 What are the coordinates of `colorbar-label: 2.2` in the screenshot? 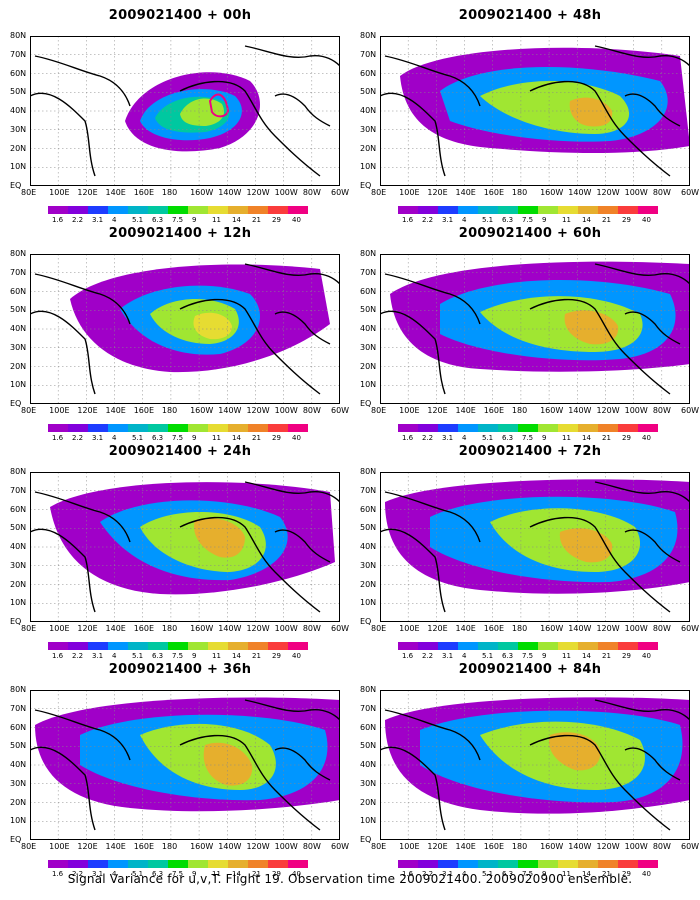 It's located at (78, 656).